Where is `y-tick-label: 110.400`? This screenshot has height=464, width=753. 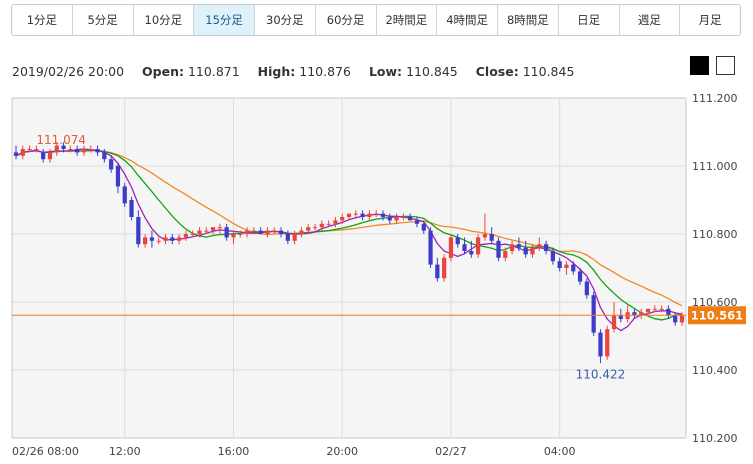 y-tick-label: 110.400 is located at coordinates (715, 370).